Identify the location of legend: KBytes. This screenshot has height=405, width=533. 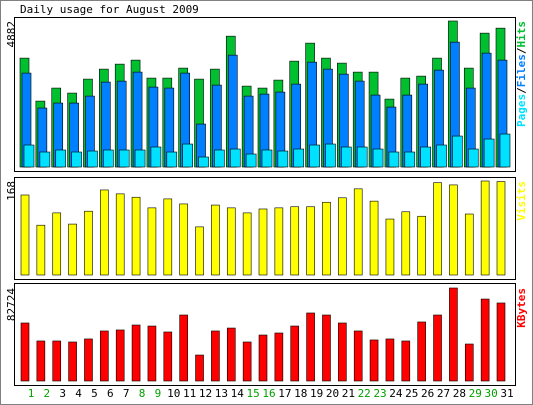
(521, 308).